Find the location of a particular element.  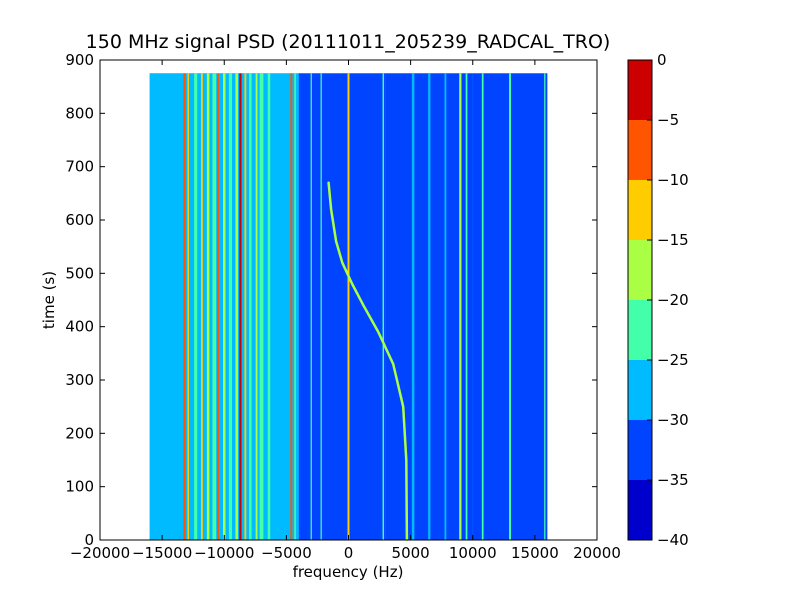

x-tick-label: −10000 is located at coordinates (224, 553).